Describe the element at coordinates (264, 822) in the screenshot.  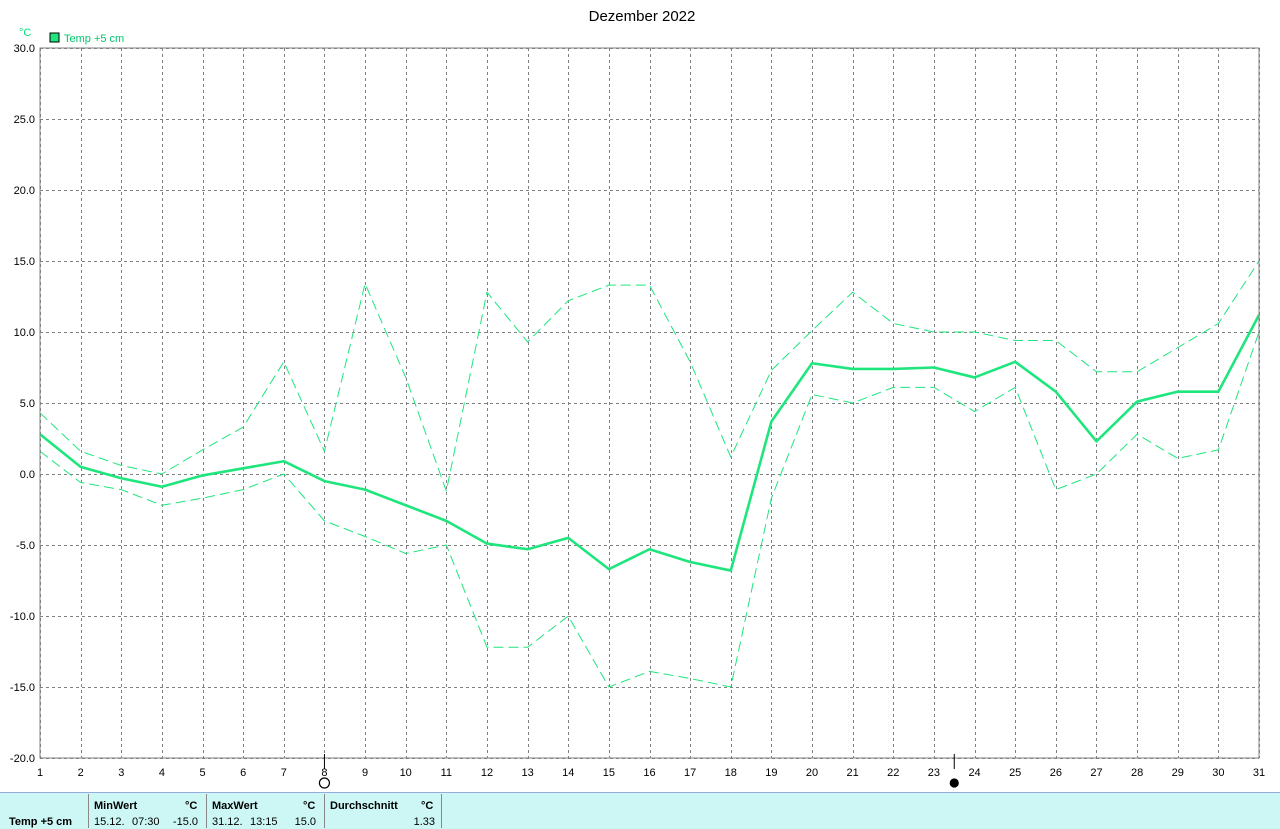
I see `max-time: 13:15` at that location.